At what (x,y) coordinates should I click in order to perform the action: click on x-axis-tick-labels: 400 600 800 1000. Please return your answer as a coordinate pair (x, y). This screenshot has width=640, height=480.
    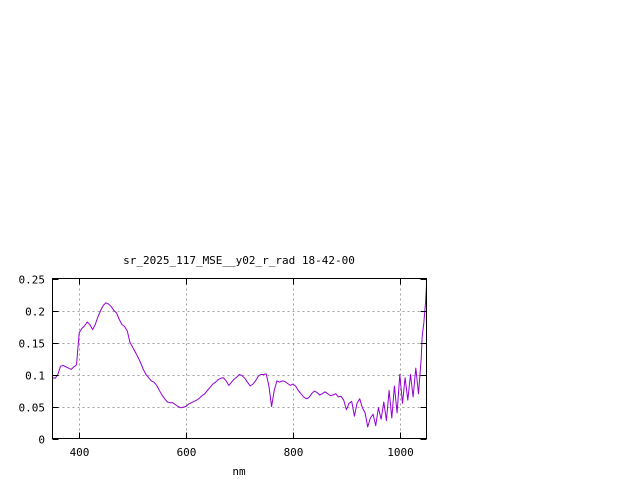
    Looking at the image, I should click on (242, 452).